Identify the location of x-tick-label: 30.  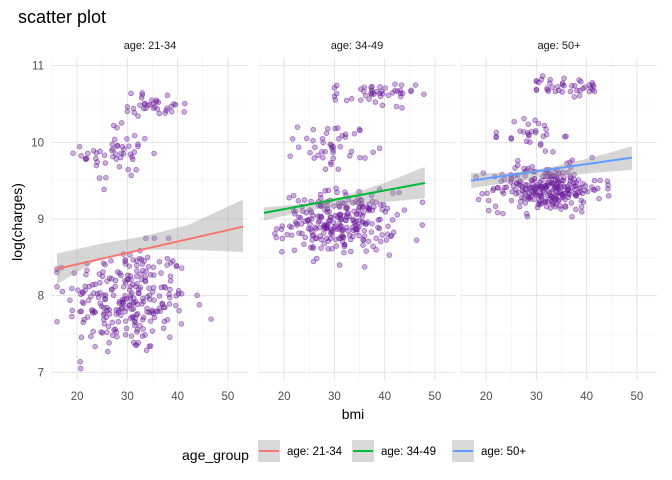
(536, 397).